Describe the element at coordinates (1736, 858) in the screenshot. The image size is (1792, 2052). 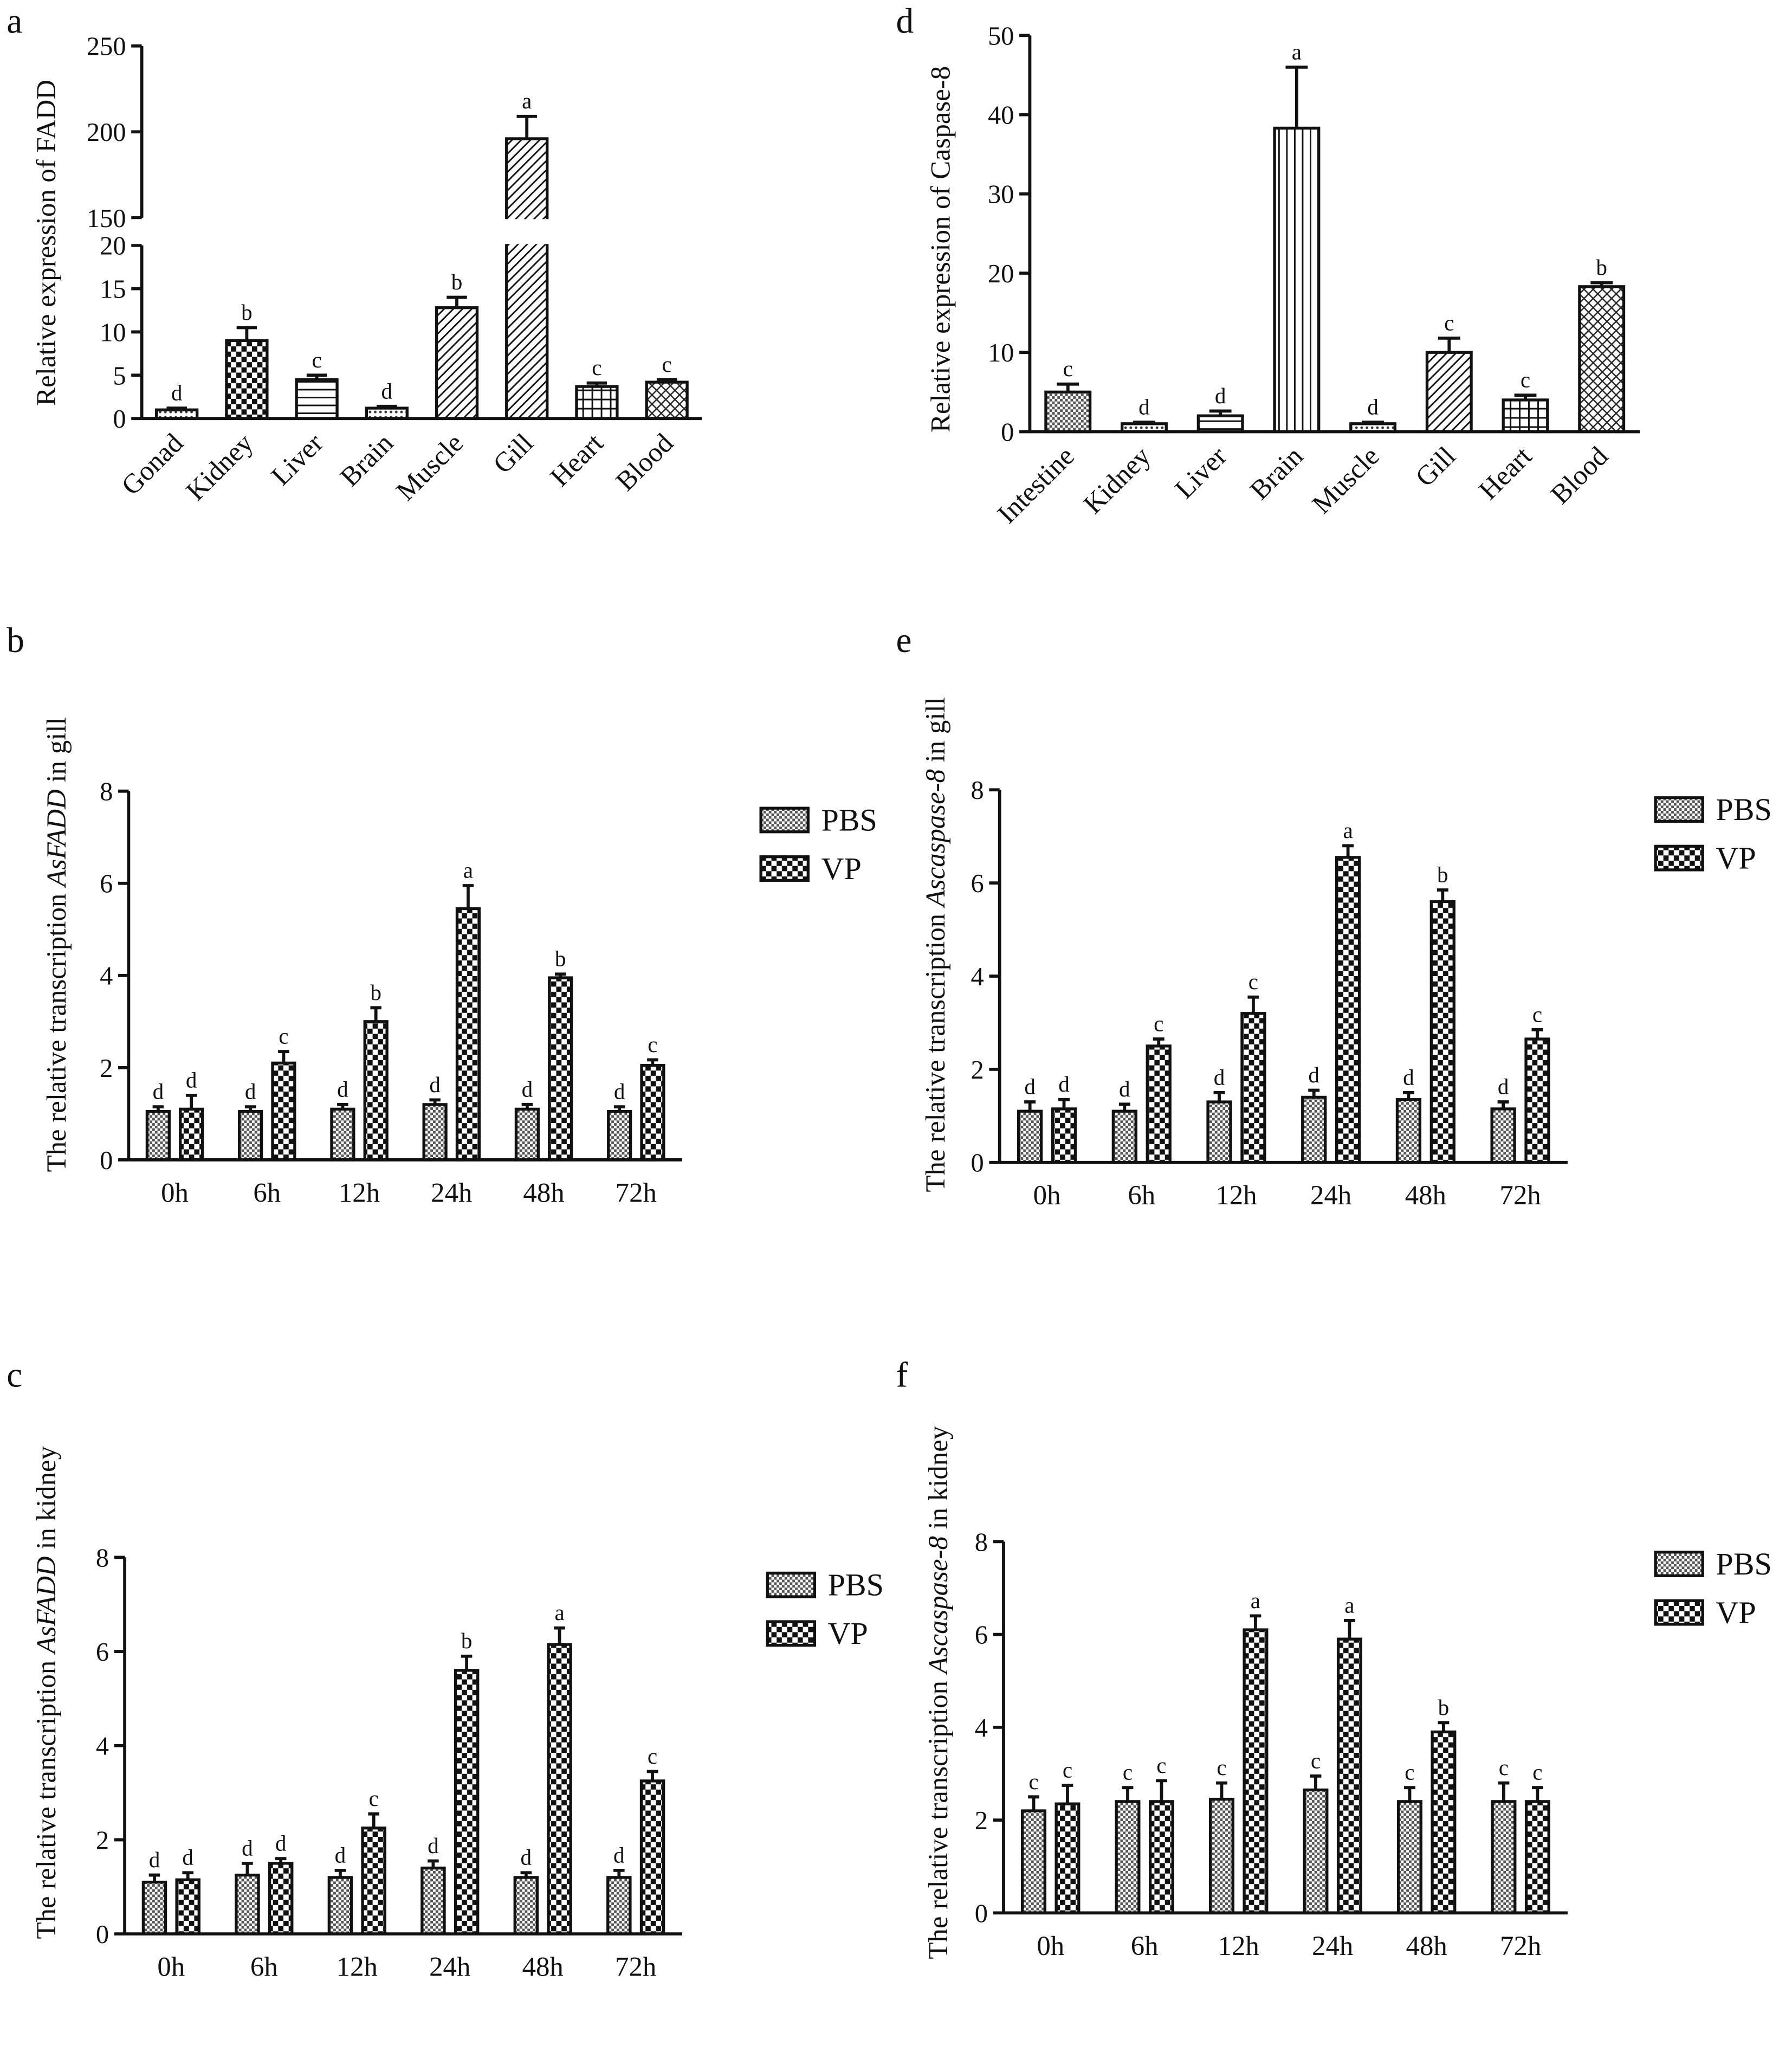
I see `legend-label: VP` at that location.